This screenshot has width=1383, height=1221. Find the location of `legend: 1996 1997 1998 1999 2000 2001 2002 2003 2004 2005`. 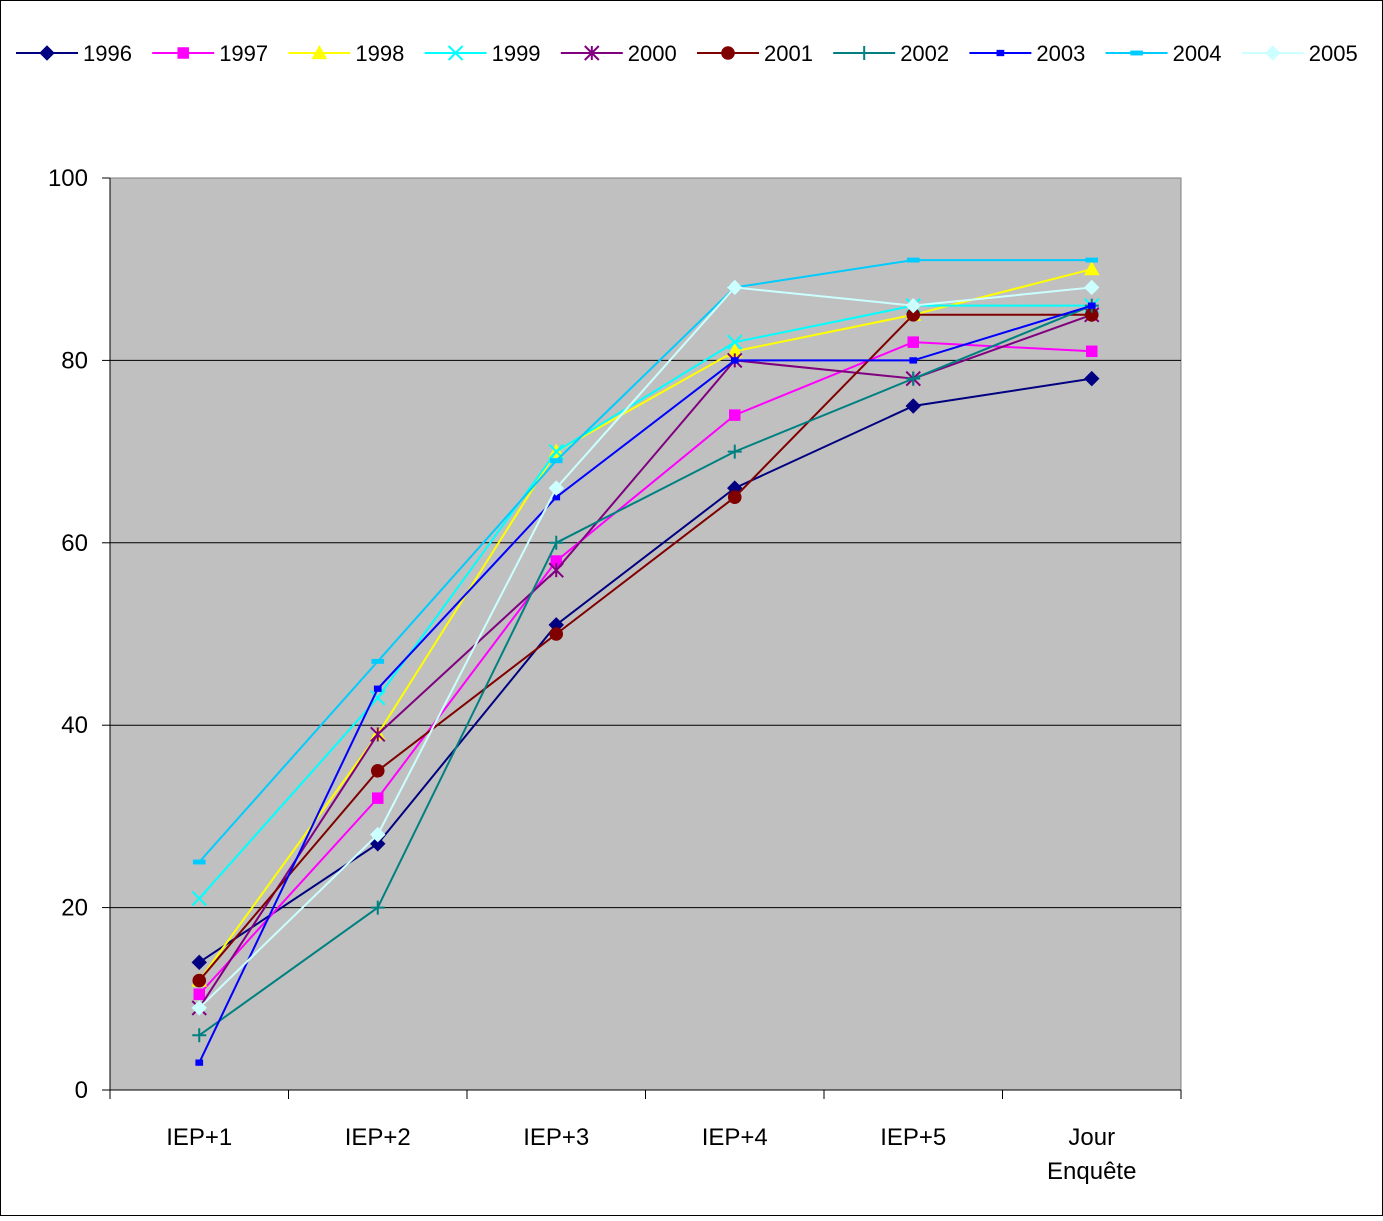

legend: 1996 1997 1998 1999 2000 2001 2002 2003 2004 2005 is located at coordinates (687, 53).